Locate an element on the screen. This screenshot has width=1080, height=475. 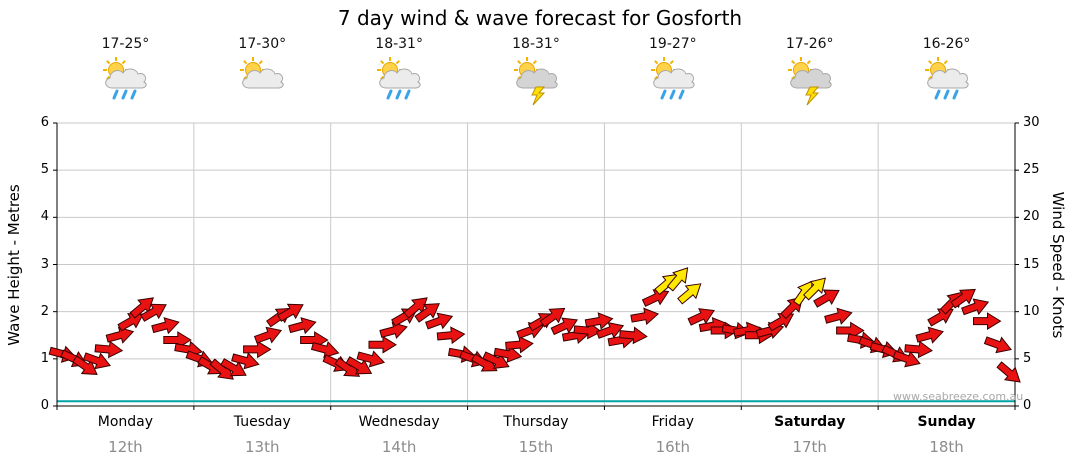
date-label: 12th is located at coordinates (125, 447).